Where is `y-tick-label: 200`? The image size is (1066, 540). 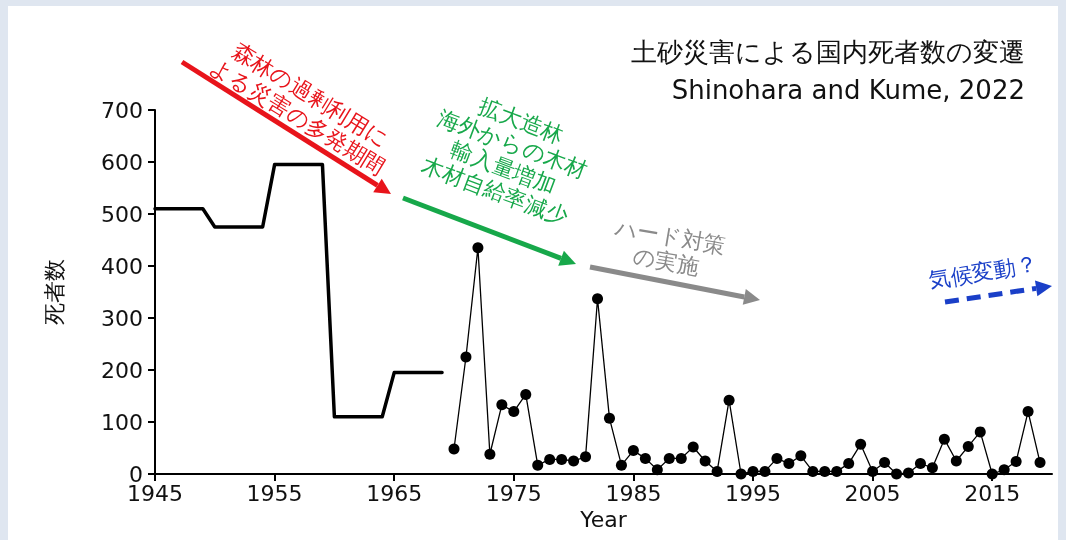 y-tick-label: 200 is located at coordinates (122, 370).